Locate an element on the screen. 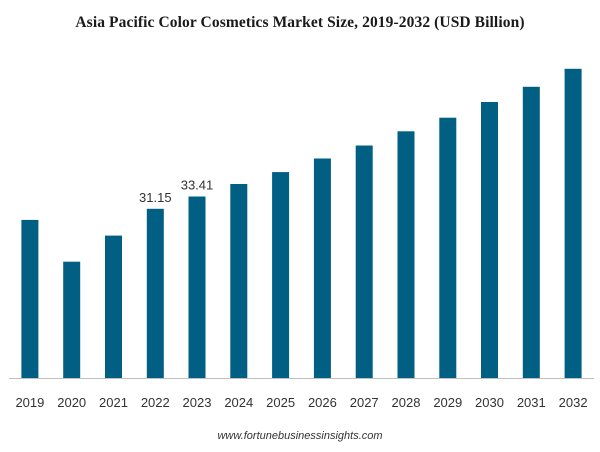 Image resolution: width=600 pixels, height=452 pixels. x-tick-label-2021: 2021 is located at coordinates (113, 402).